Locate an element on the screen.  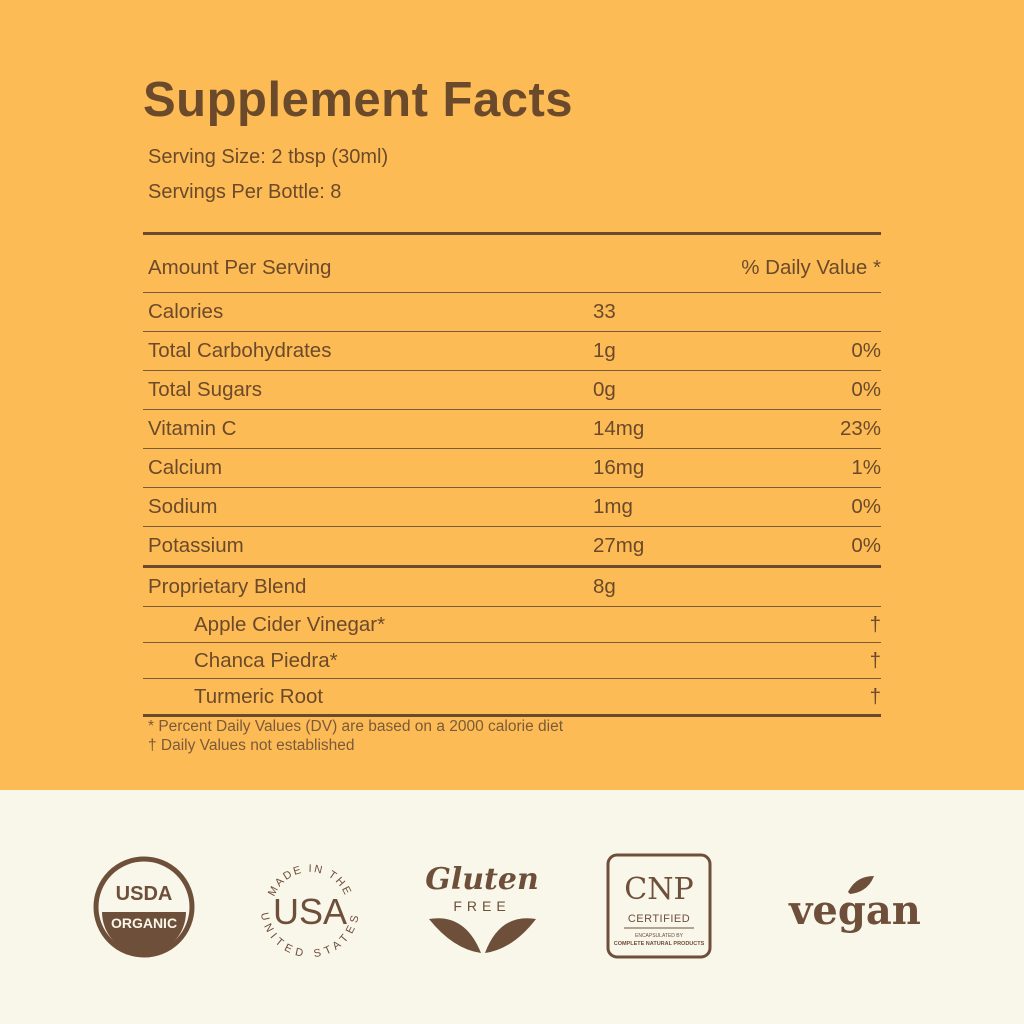
usda-organic-badge: USDA ORGANIC is located at coordinates (144, 907).